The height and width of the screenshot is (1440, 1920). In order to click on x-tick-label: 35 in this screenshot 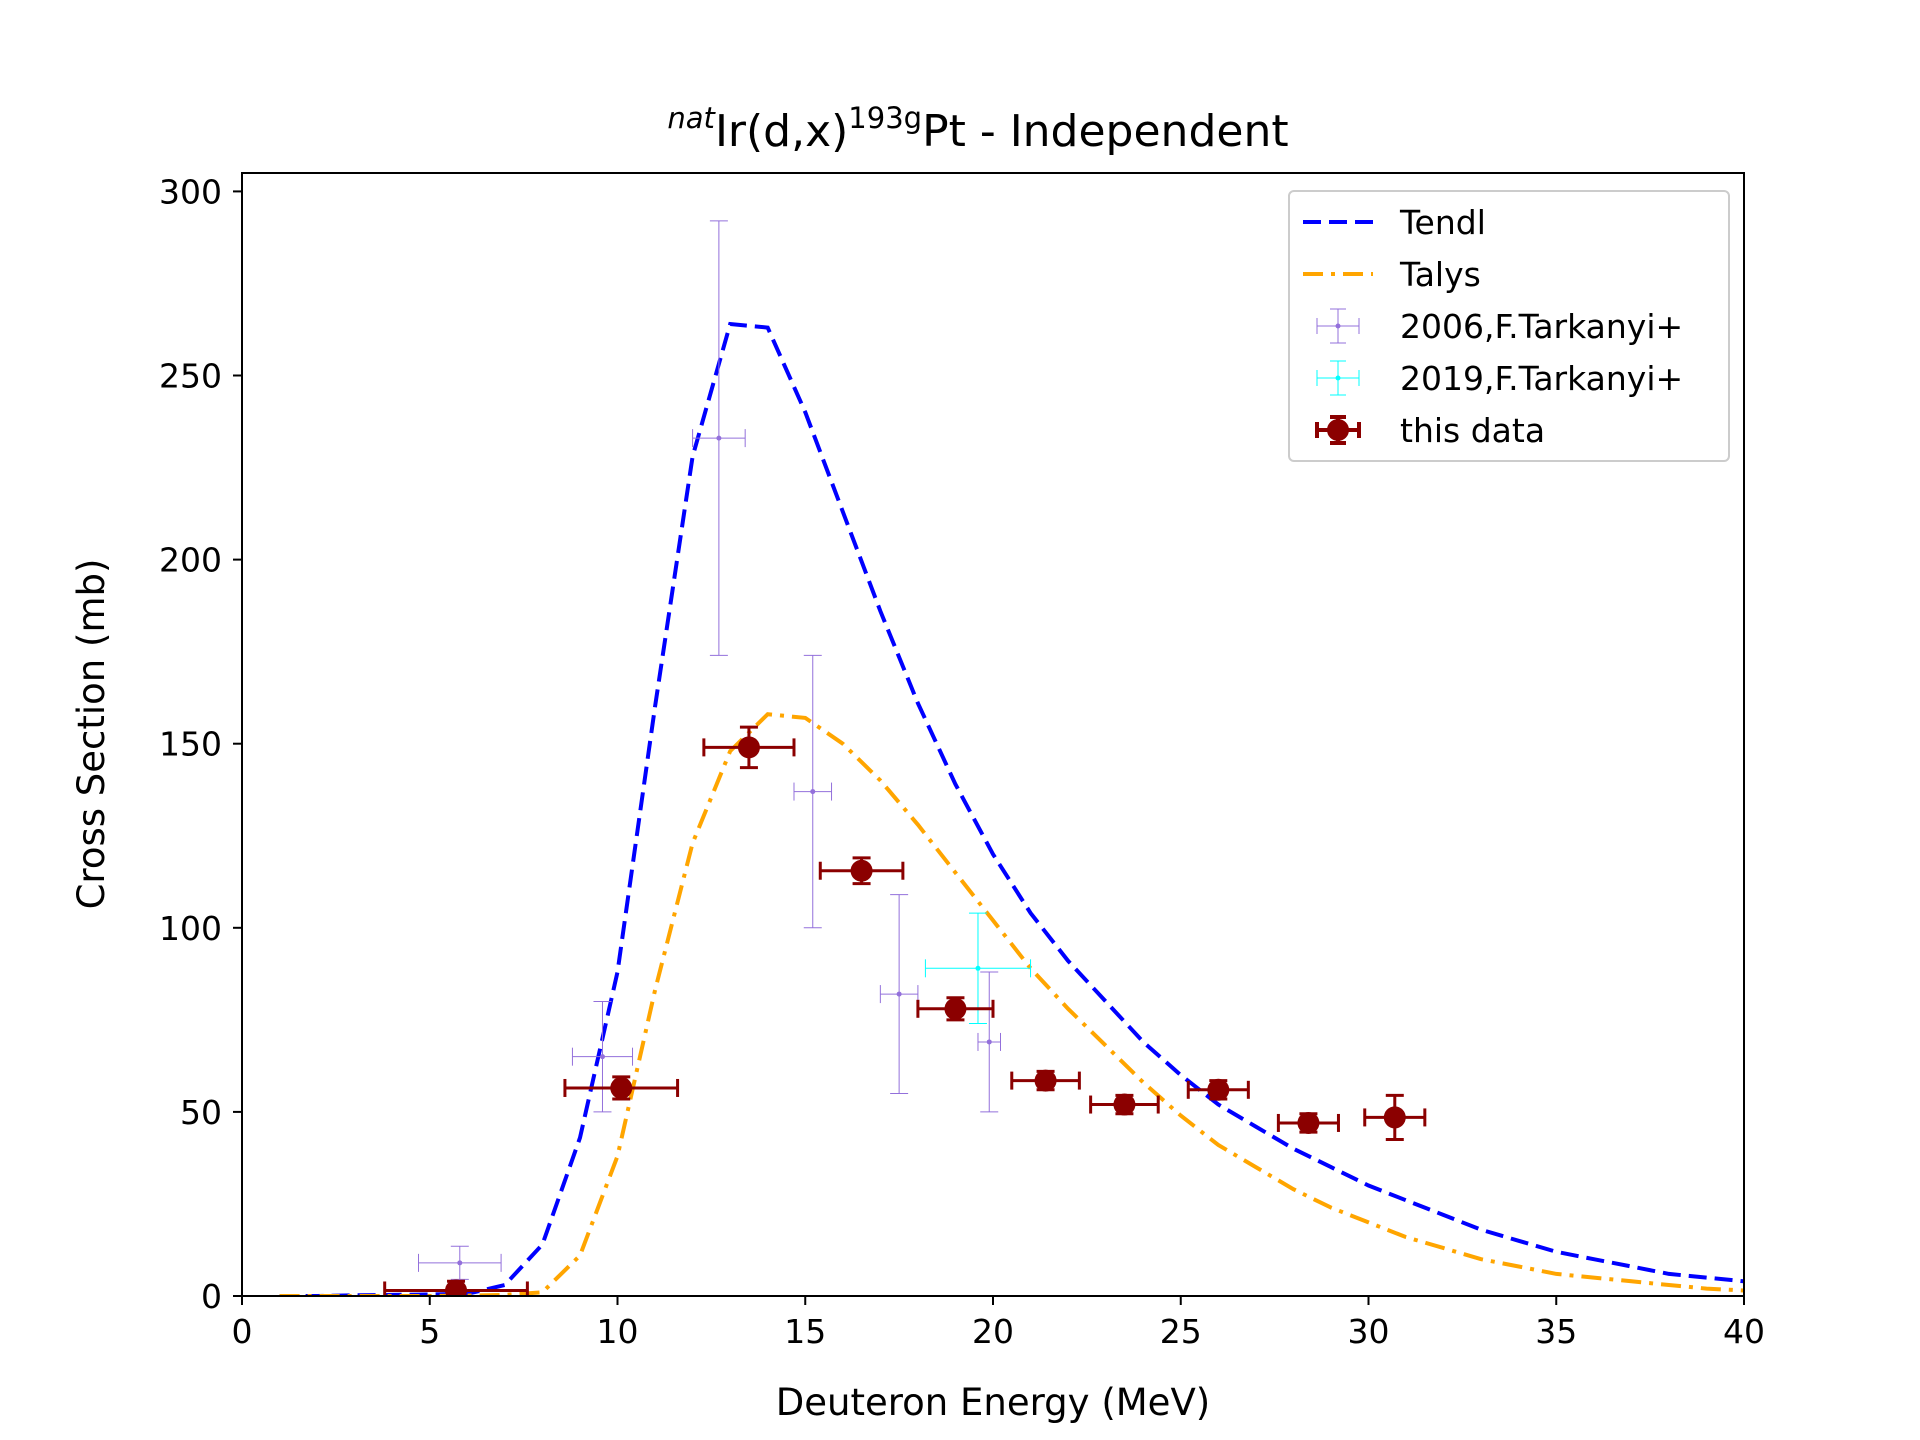, I will do `click(1556, 1331)`.